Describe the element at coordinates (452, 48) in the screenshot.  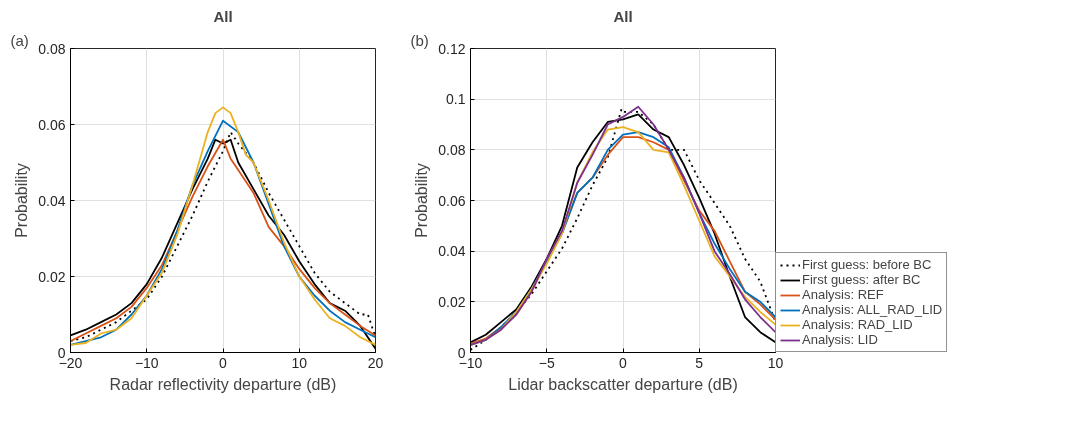
I see `y-tick-label: 0.12` at that location.